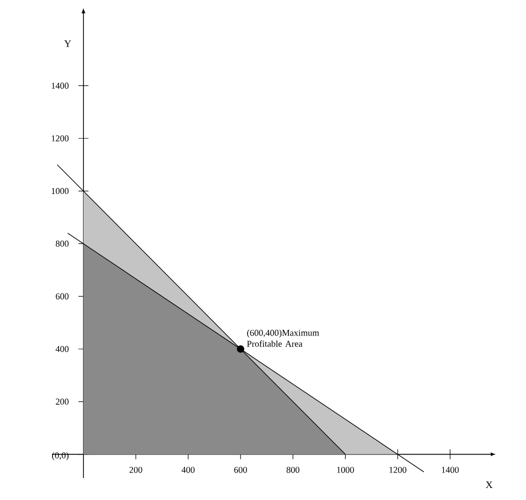  What do you see at coordinates (62, 401) in the screenshot?
I see `y-tick-label: 200` at bounding box center [62, 401].